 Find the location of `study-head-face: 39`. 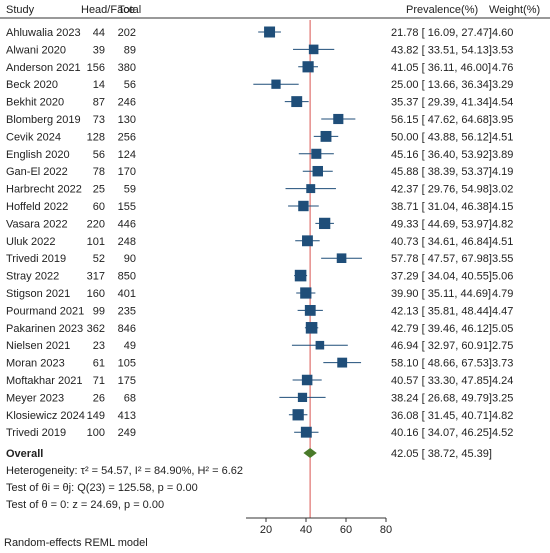

study-head-face: 39 is located at coordinates (99, 50).